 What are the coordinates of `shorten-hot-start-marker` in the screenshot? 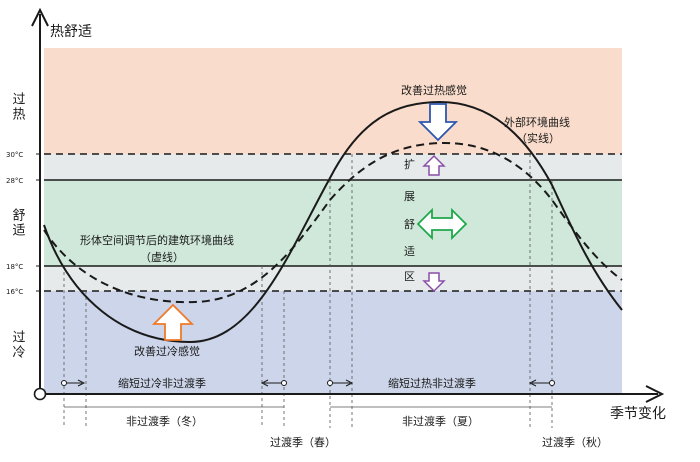 It's located at (340, 383).